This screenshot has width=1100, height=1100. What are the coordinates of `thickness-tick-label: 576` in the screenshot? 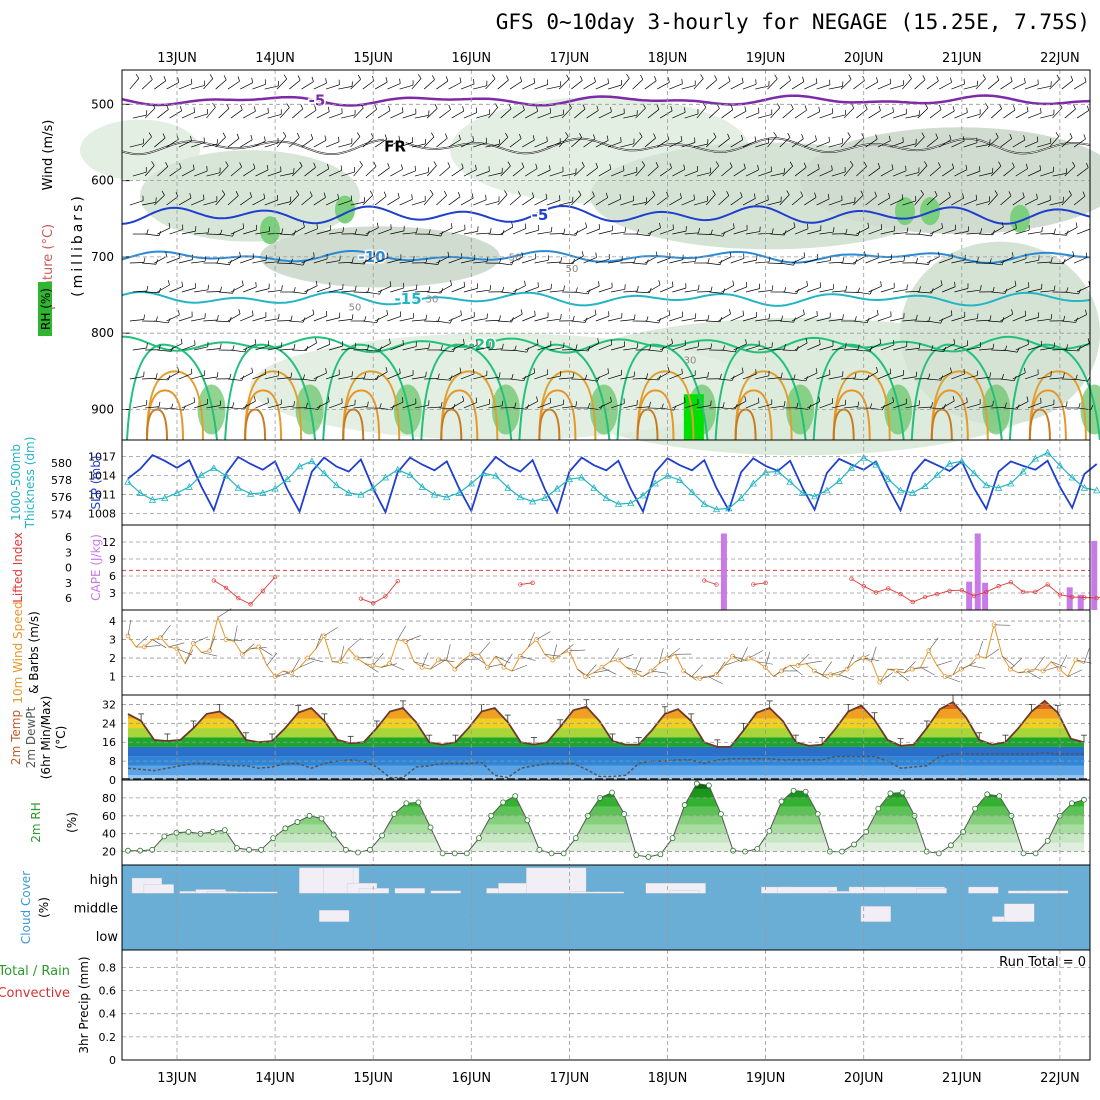 It's located at (61, 497).